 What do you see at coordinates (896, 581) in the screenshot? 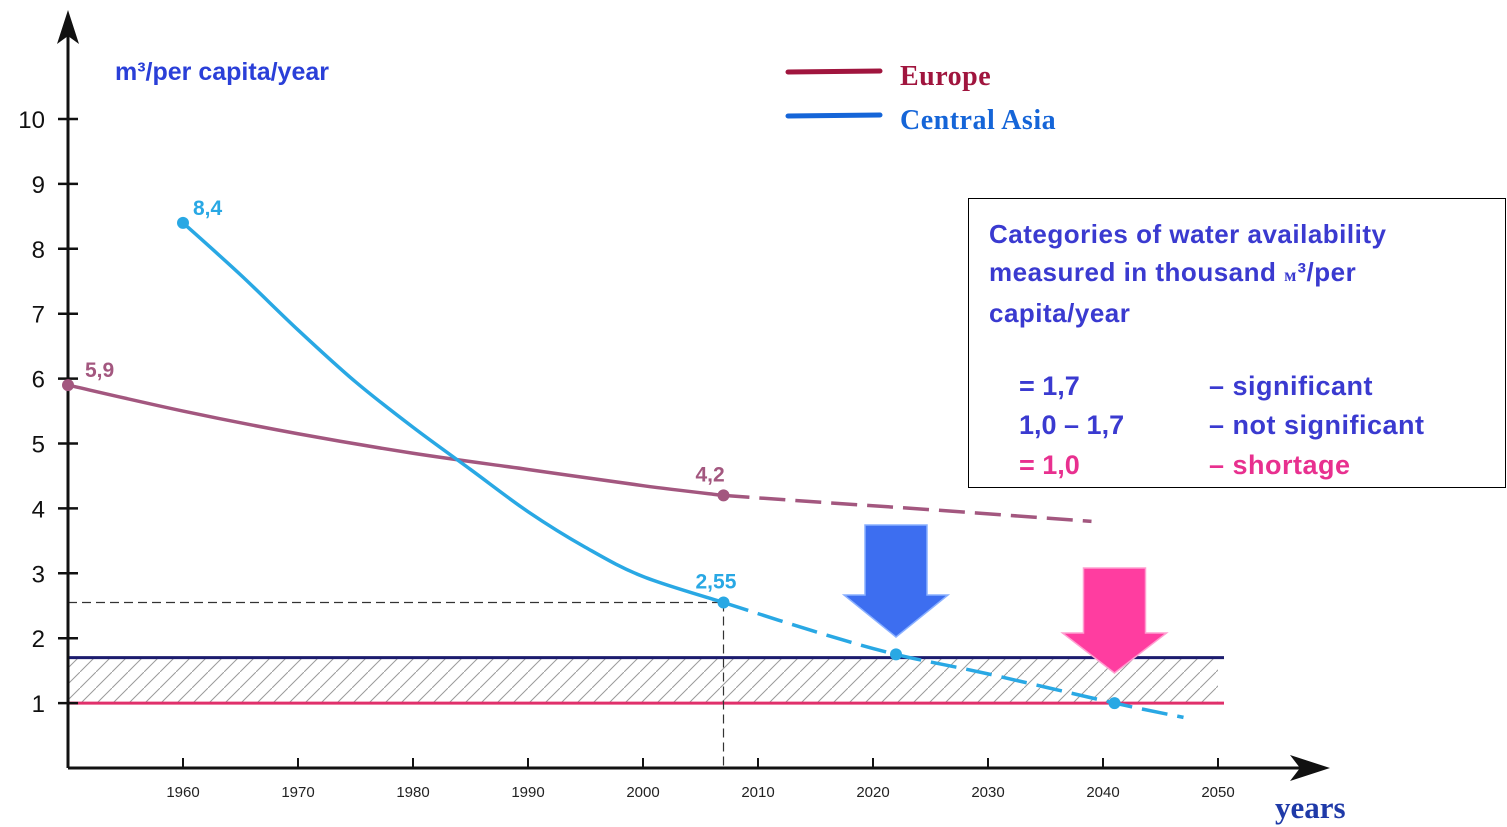
I see `arrow-down-blue-icon` at bounding box center [896, 581].